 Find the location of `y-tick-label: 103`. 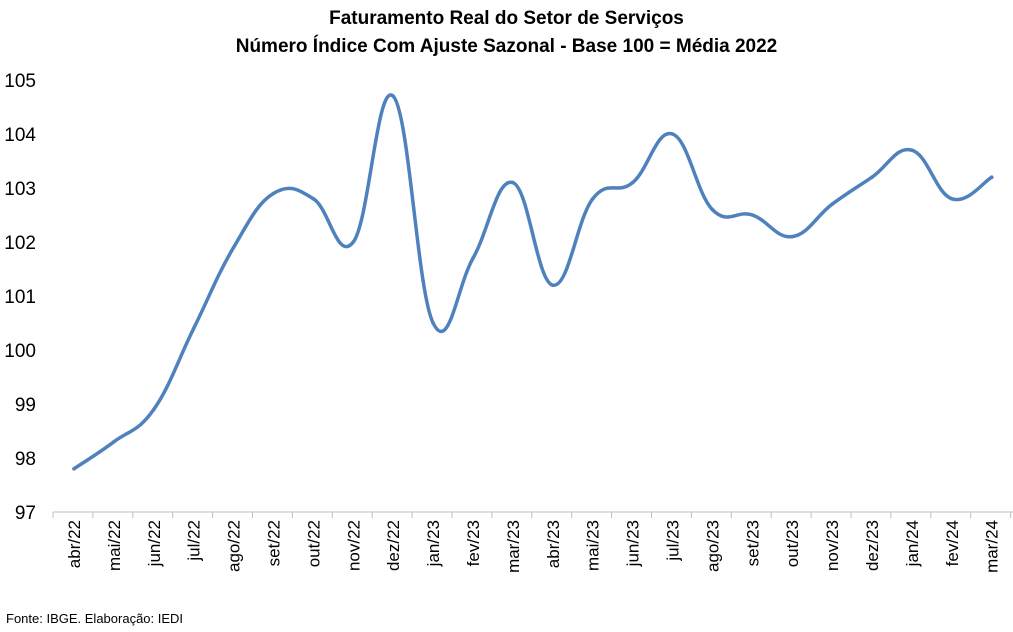

y-tick-label: 103 is located at coordinates (20, 189).